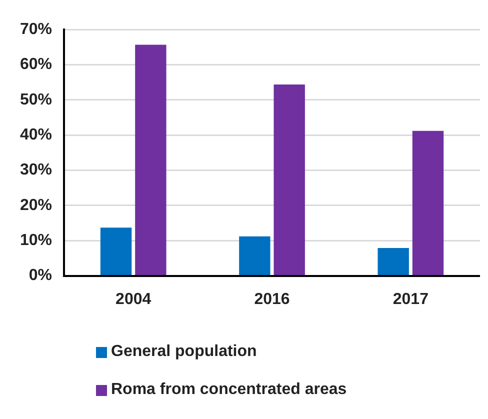  Describe the element at coordinates (36, 65) in the screenshot. I see `y-tick-label: 60%` at that location.